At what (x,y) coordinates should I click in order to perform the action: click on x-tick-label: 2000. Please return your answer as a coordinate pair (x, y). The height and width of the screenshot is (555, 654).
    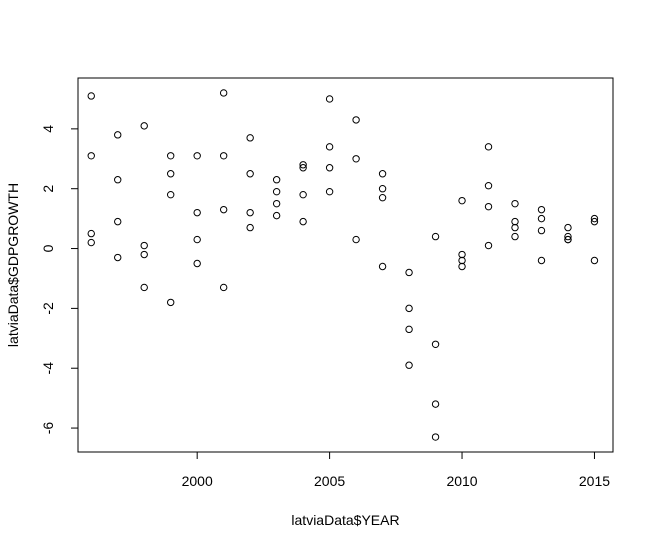
    Looking at the image, I should click on (197, 481).